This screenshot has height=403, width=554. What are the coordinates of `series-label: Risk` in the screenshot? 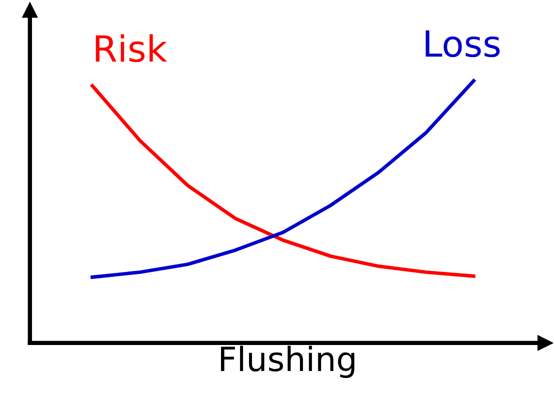 It's located at (132, 48).